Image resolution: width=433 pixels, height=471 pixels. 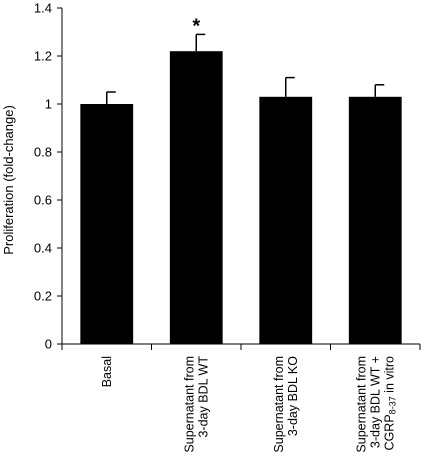 I want to click on y-axis-title: Proliferation (fold-change), so click(x=8, y=180).